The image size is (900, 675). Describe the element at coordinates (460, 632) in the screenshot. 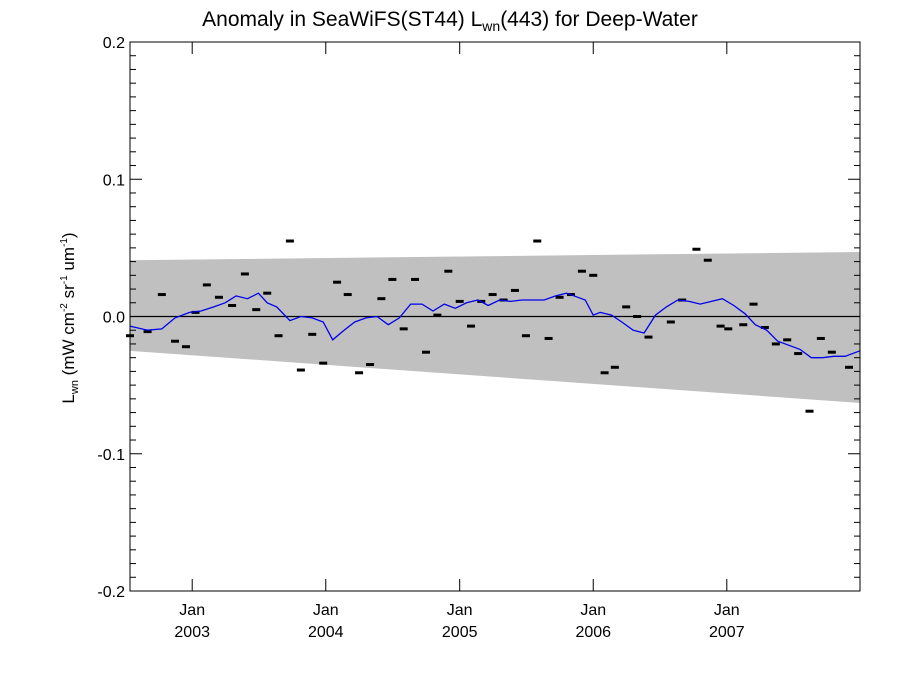

I see `x-tick-label-year: 2005` at that location.